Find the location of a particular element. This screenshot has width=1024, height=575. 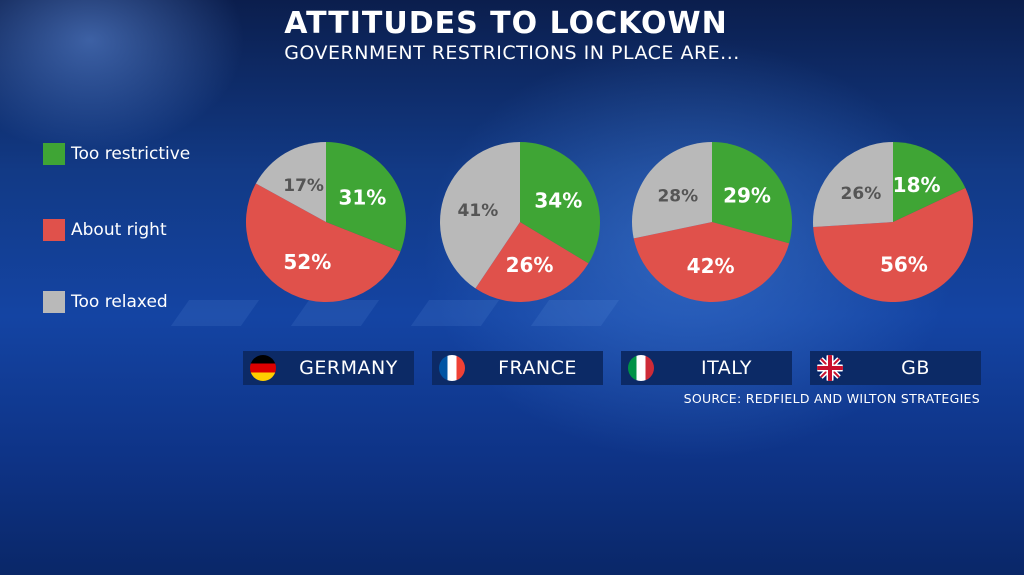

pie-slice-italy-right is located at coordinates (711, 262).